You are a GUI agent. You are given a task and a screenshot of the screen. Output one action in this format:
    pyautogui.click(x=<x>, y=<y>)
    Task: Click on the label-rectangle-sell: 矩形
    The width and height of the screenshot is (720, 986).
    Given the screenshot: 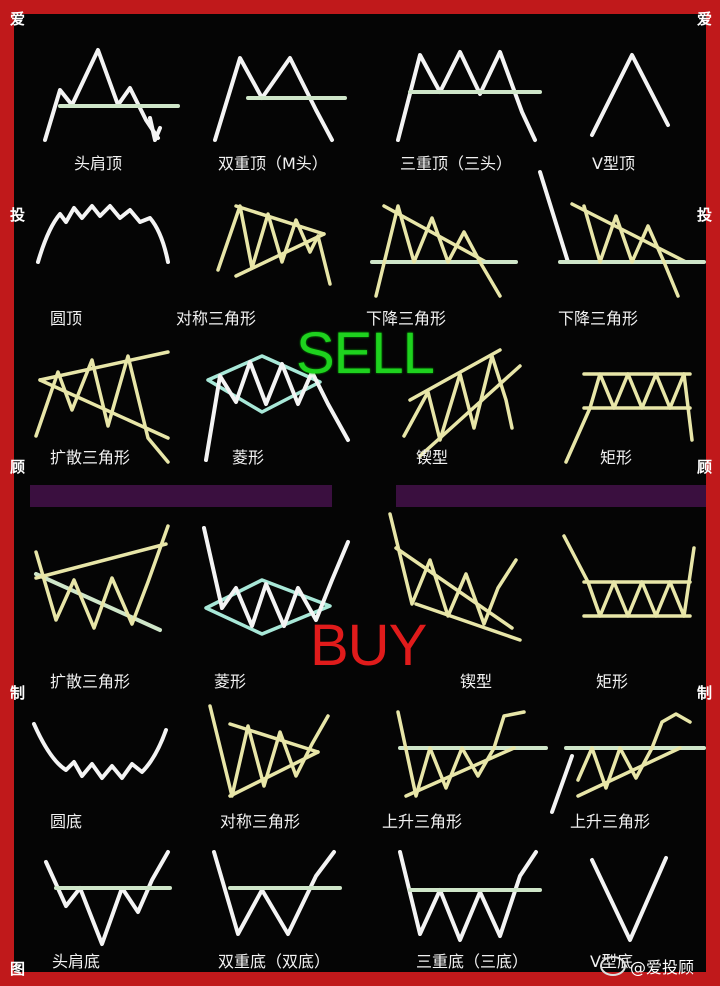 What is the action you would take?
    pyautogui.click(x=616, y=457)
    